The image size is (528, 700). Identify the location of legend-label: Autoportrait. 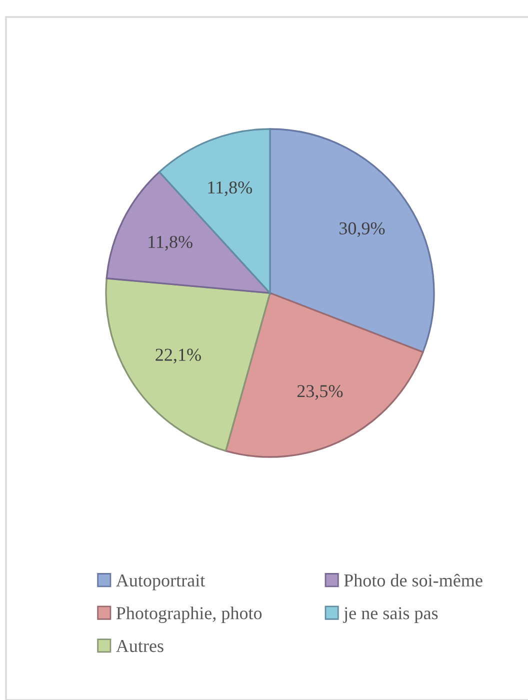
(161, 582).